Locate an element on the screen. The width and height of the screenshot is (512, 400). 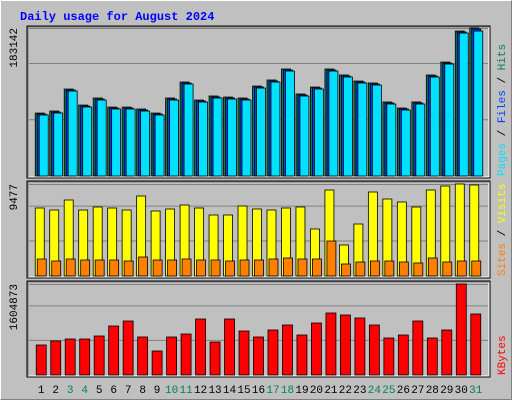
x-tick-label: 30 is located at coordinates (461, 391).